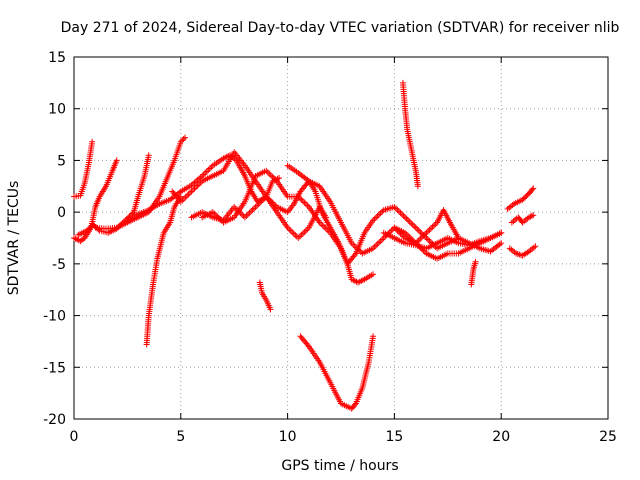 This screenshot has height=480, width=640. What do you see at coordinates (501, 437) in the screenshot?
I see `x-tick-label: 20` at bounding box center [501, 437].